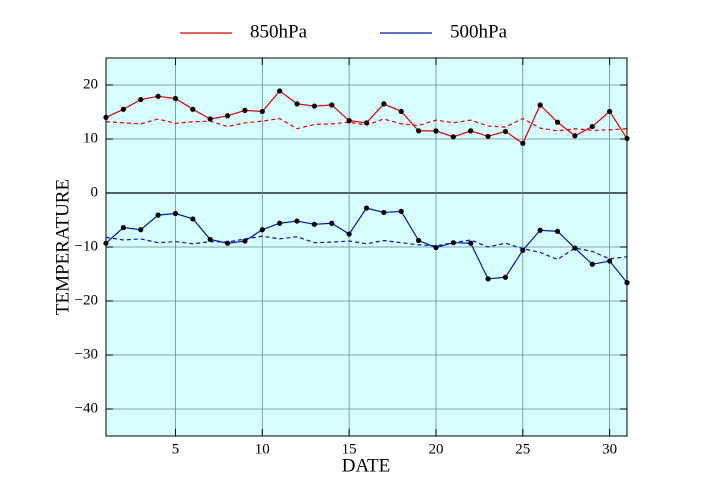 Image resolution: width=702 pixels, height=496 pixels. What do you see at coordinates (435, 449) in the screenshot?
I see `x-tick-label: 20` at bounding box center [435, 449].